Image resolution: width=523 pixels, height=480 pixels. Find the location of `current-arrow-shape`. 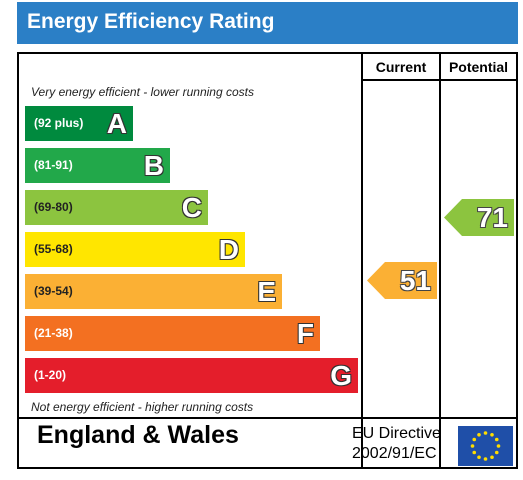

current-arrow-shape is located at coordinates (402, 280).